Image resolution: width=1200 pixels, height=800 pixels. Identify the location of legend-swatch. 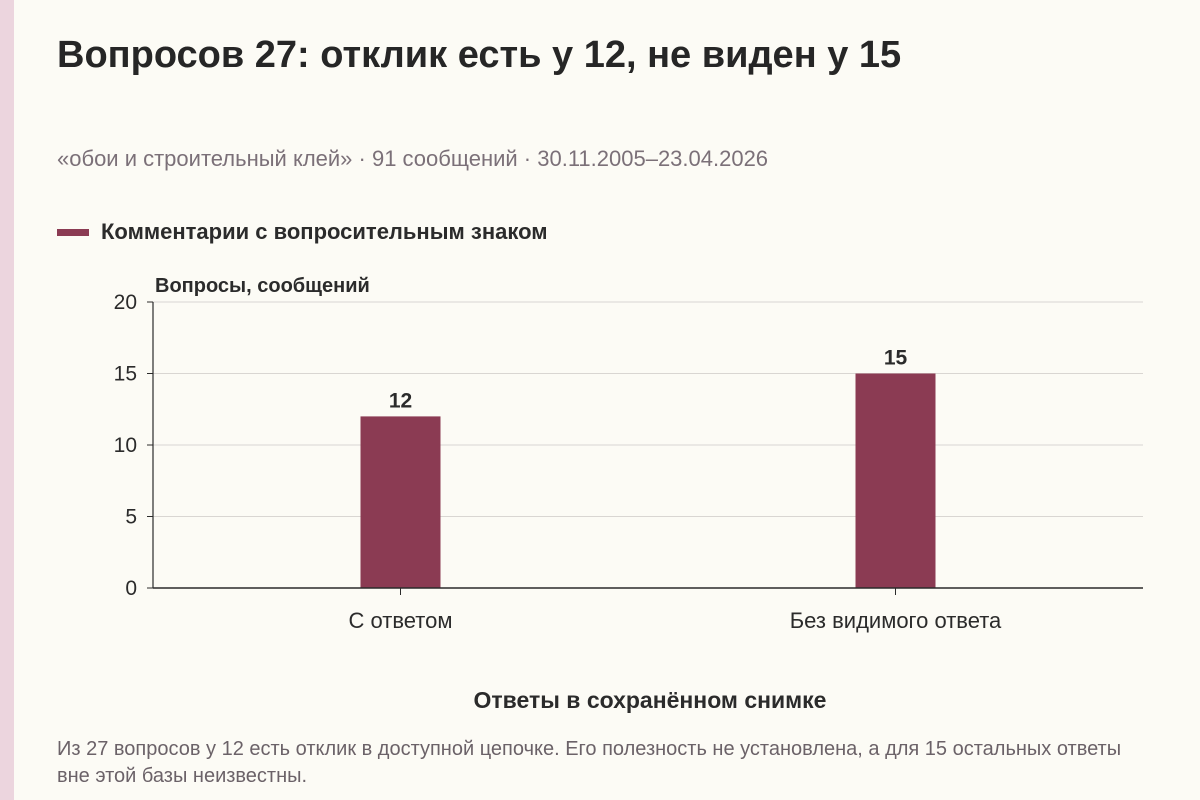
(73, 232).